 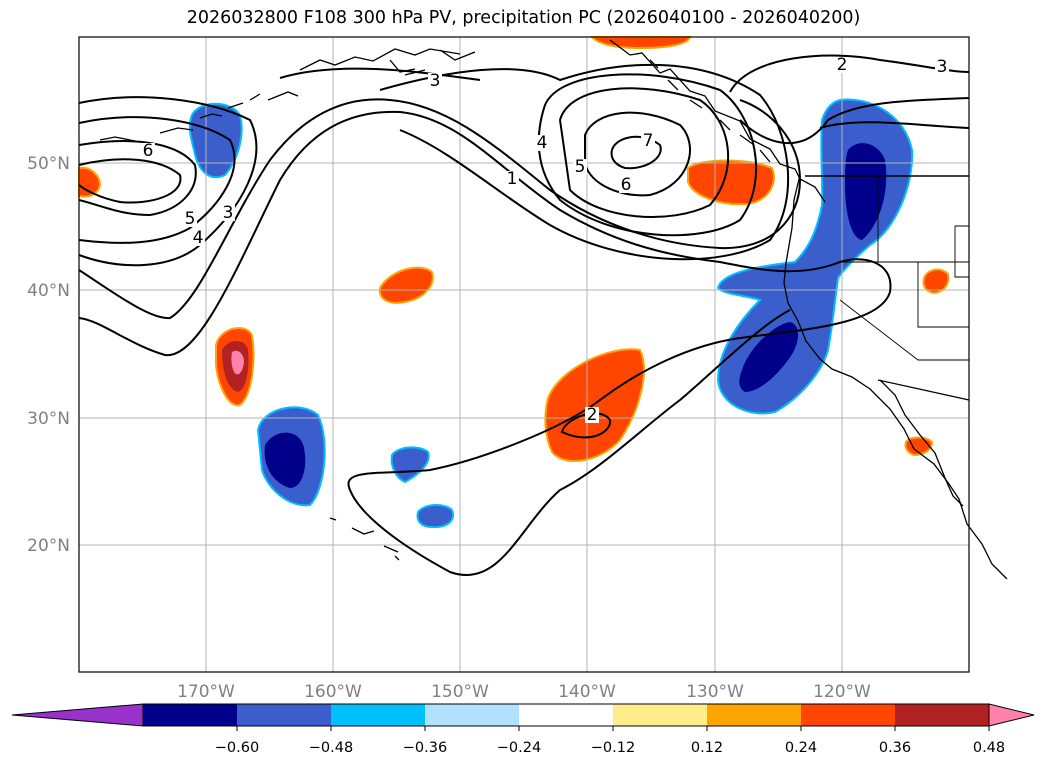 I want to click on colorbar-tick-label: −0.24, so click(x=519, y=748).